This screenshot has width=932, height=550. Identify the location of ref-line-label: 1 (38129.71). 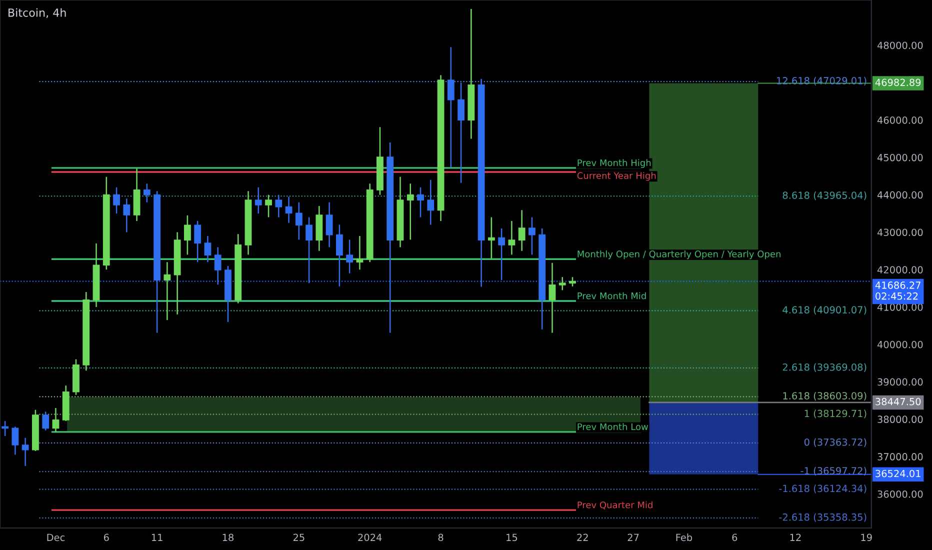
(835, 414).